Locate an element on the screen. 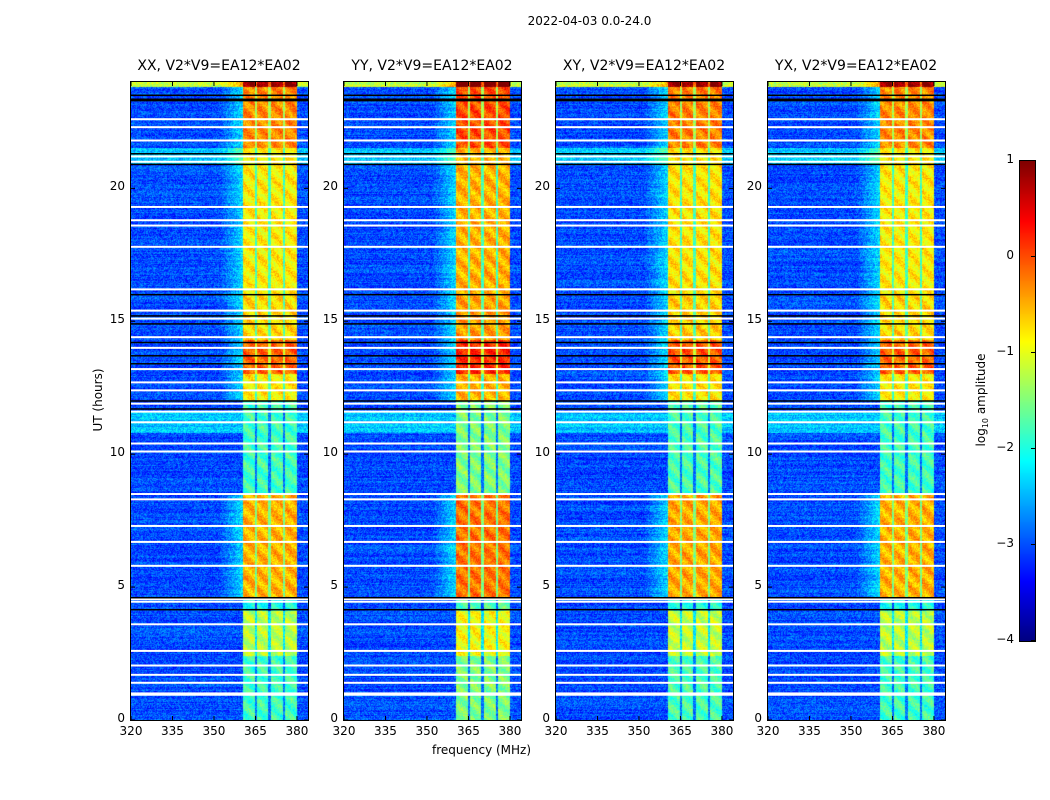  y-tick-label: 10 is located at coordinates (117, 452).